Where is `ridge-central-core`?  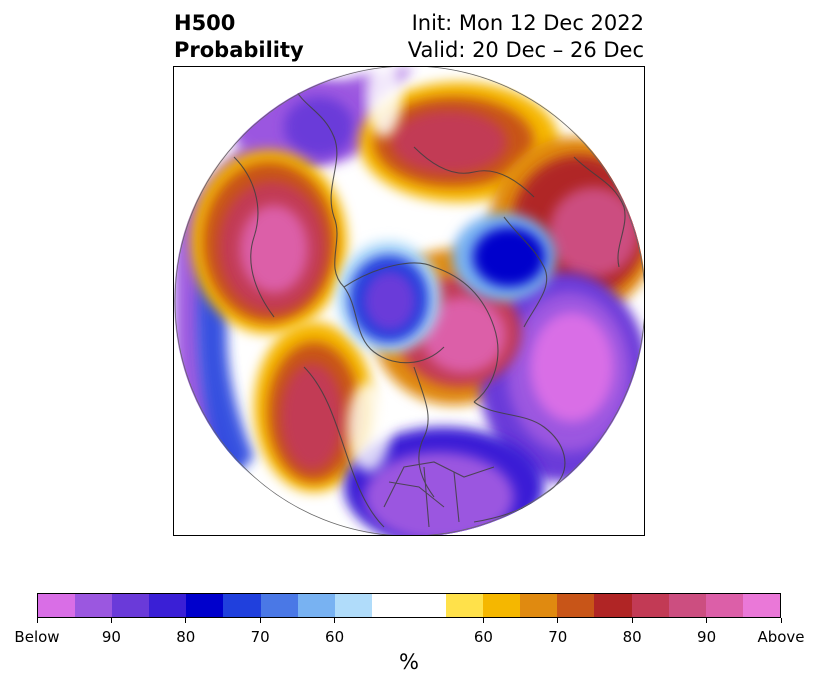
ridge-central-core is located at coordinates (464, 335).